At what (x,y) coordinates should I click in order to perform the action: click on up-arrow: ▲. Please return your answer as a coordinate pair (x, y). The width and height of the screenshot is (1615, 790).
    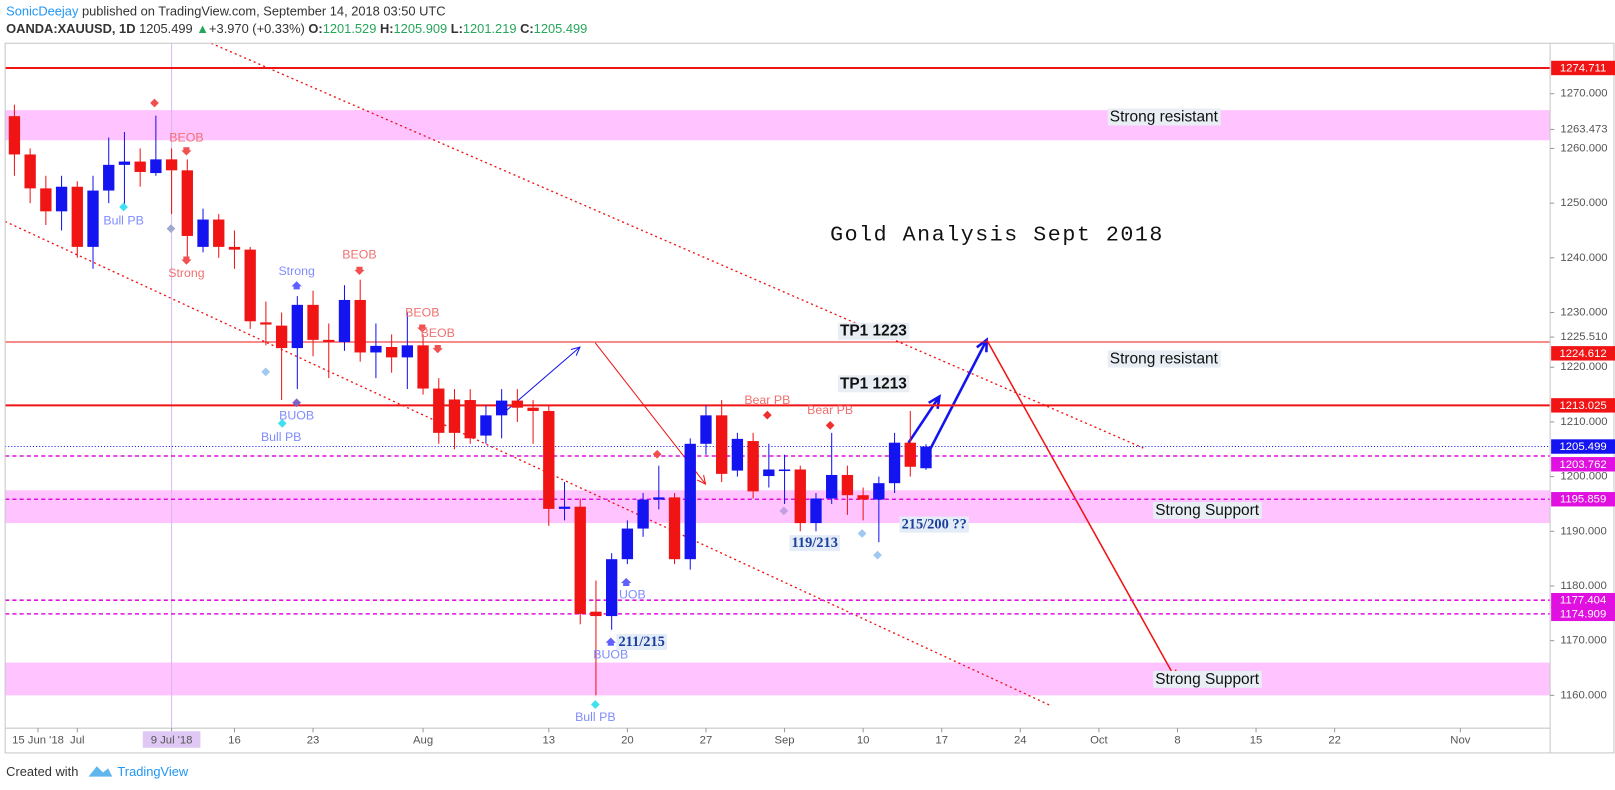
    Looking at the image, I should click on (202, 28).